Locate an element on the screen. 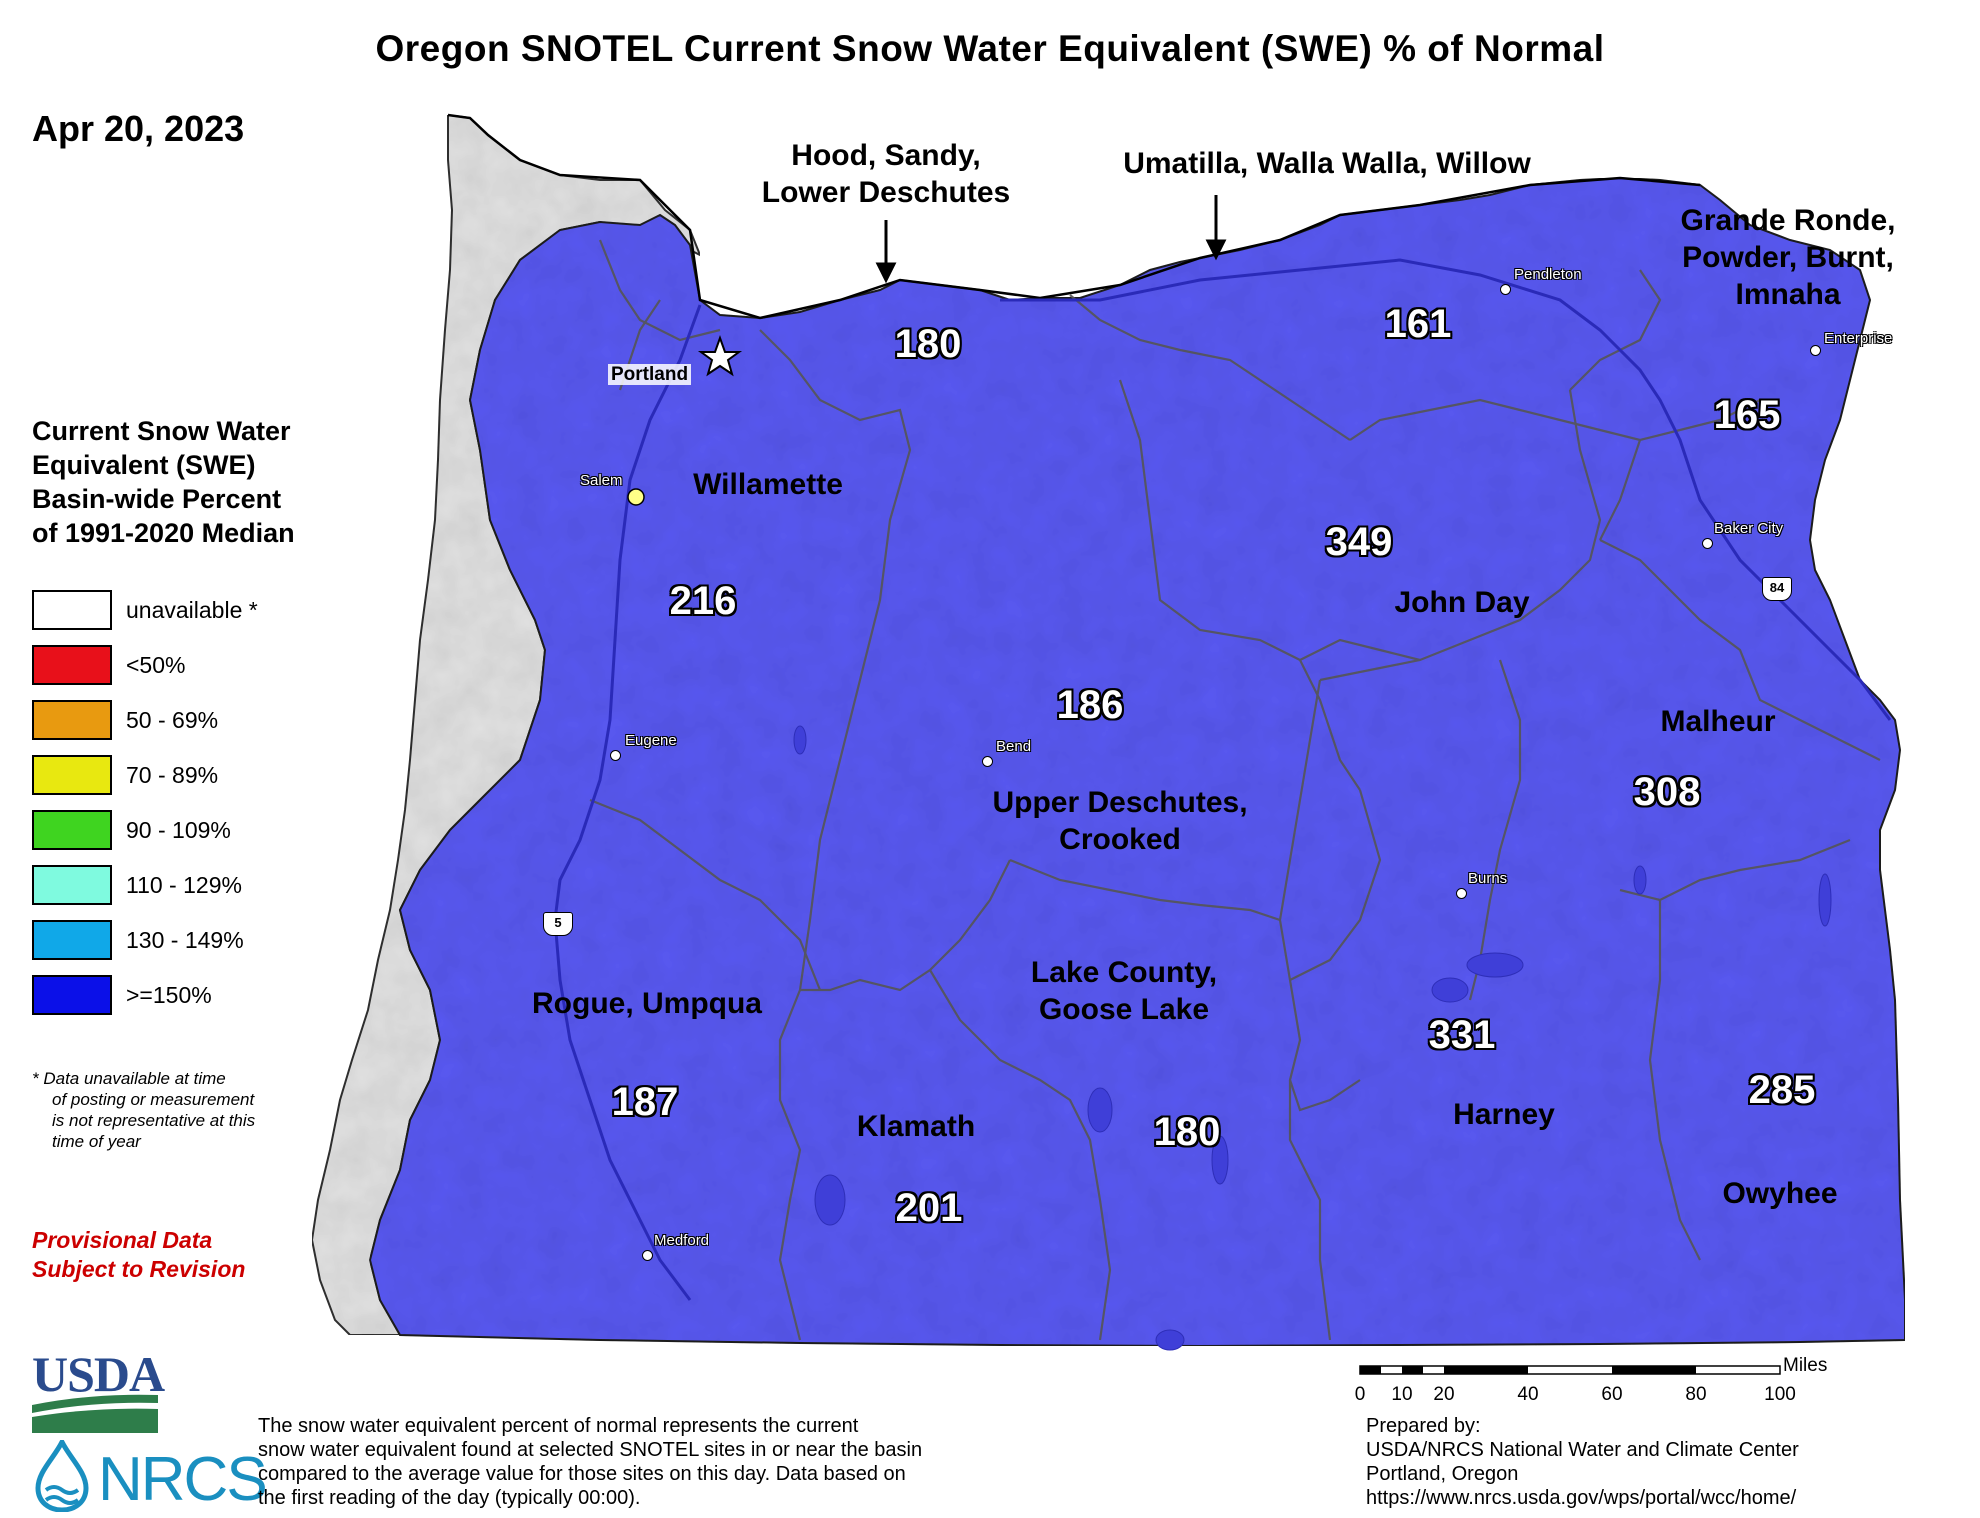 The width and height of the screenshot is (1980, 1518). basin-value-willamette: 216 is located at coordinates (703, 601).